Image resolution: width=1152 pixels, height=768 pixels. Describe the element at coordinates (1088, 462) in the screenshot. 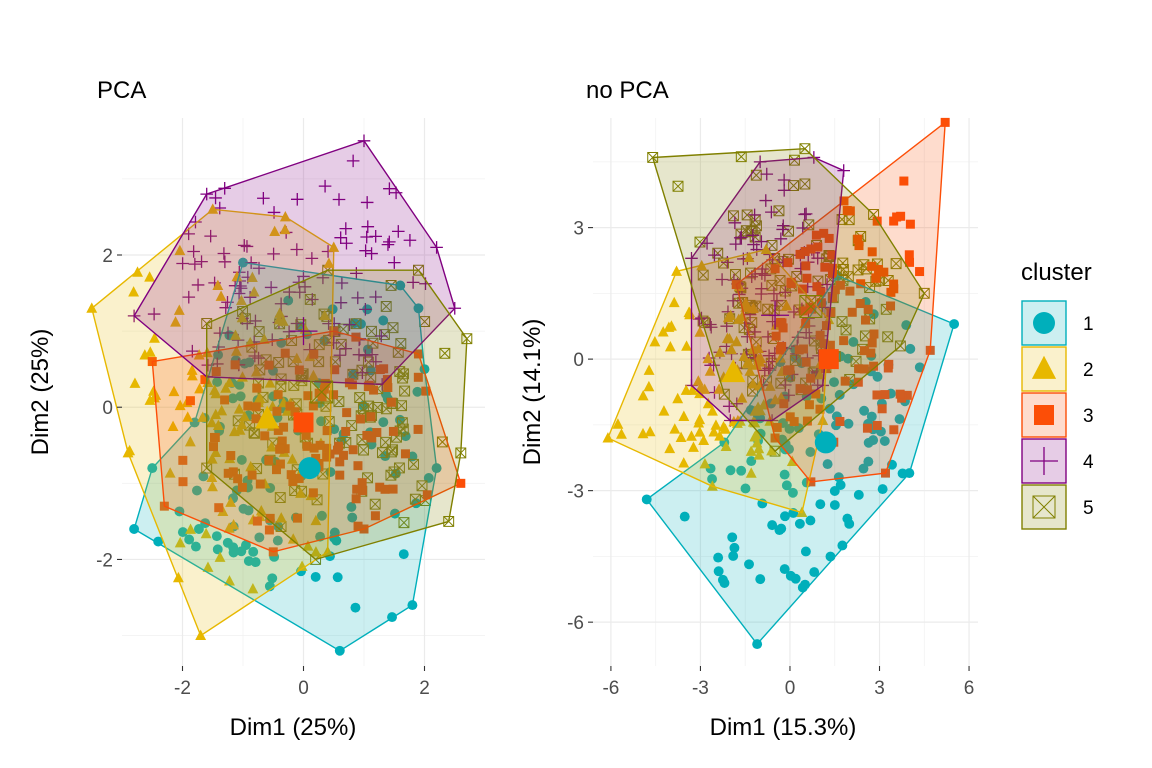

I see `legend-label-4: 4` at that location.